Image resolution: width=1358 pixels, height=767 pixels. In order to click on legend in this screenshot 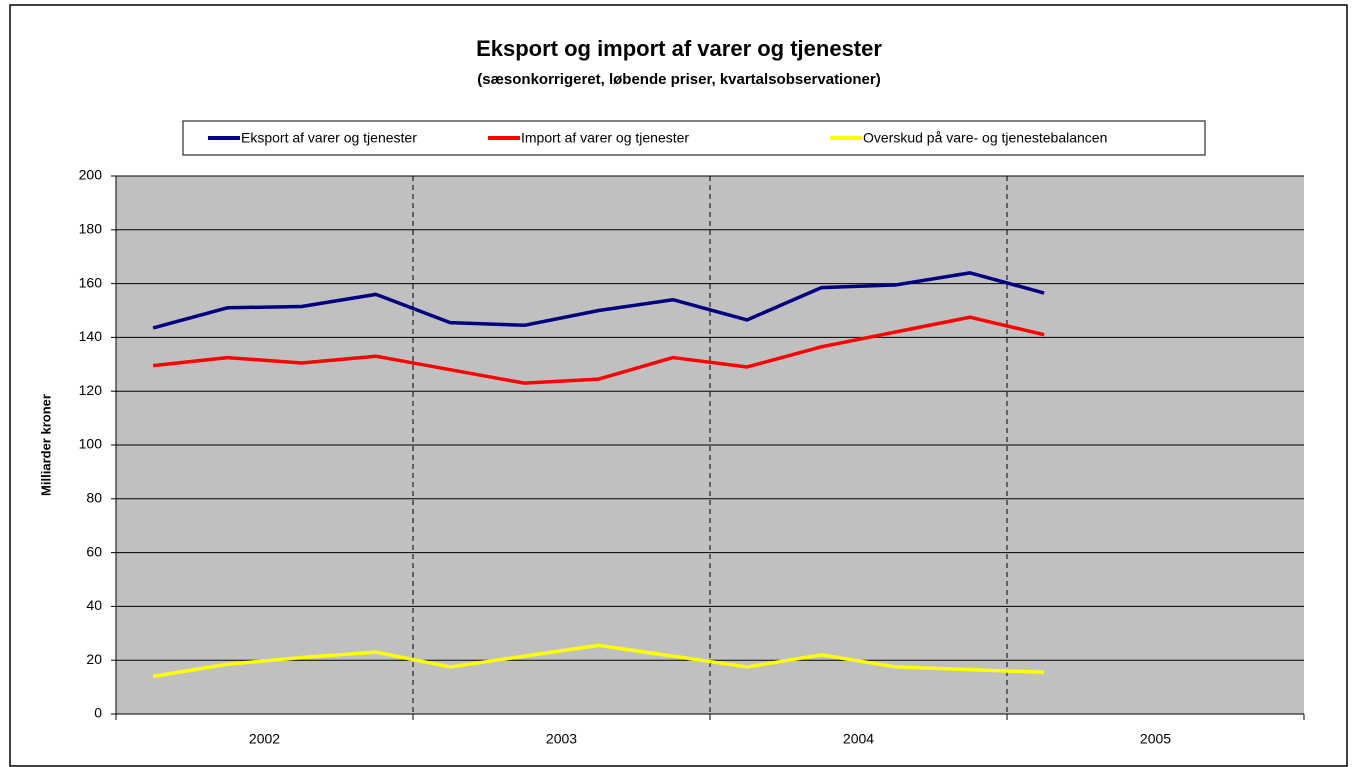, I will do `click(694, 138)`.